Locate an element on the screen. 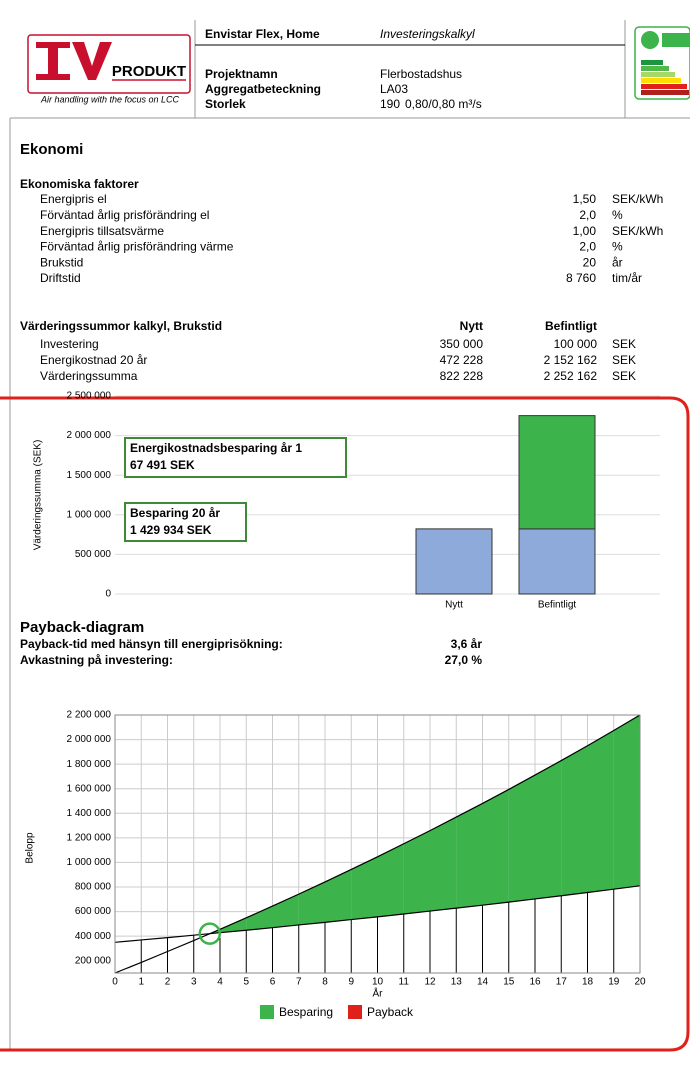  x-tick-label: 6 is located at coordinates (273, 982).